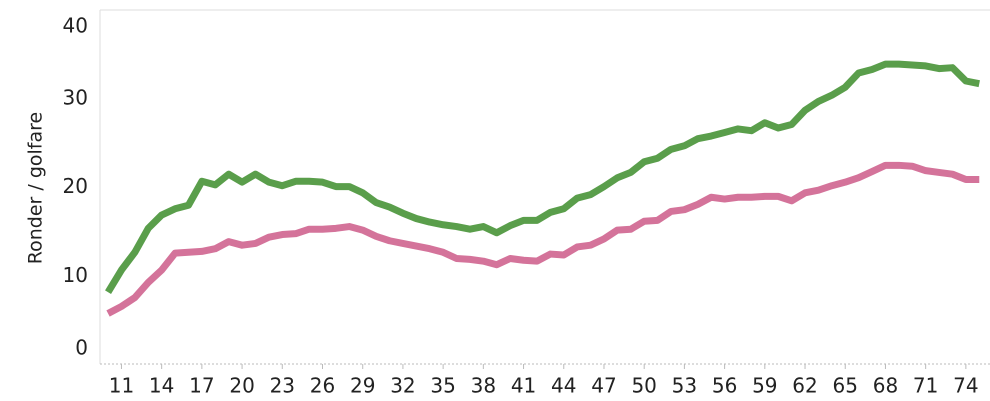 The width and height of the screenshot is (990, 401). Describe the element at coordinates (75, 97) in the screenshot. I see `y-tick-label: 30` at that location.